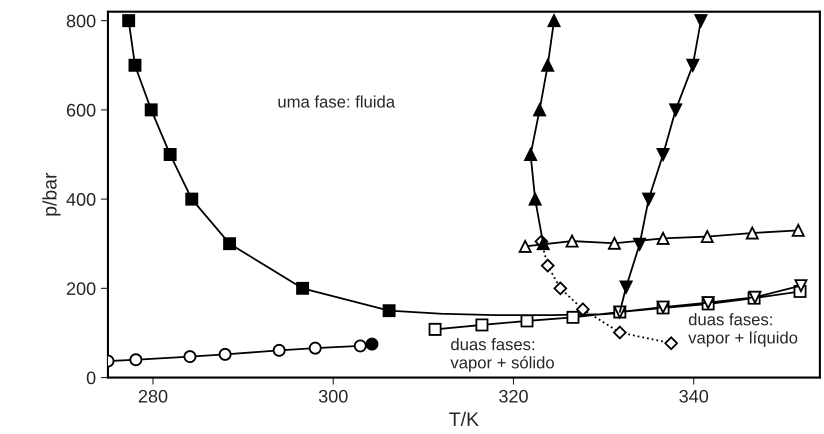 The width and height of the screenshot is (824, 434). I want to click on annotation: duas fases: vapor + líquido, so click(743, 330).